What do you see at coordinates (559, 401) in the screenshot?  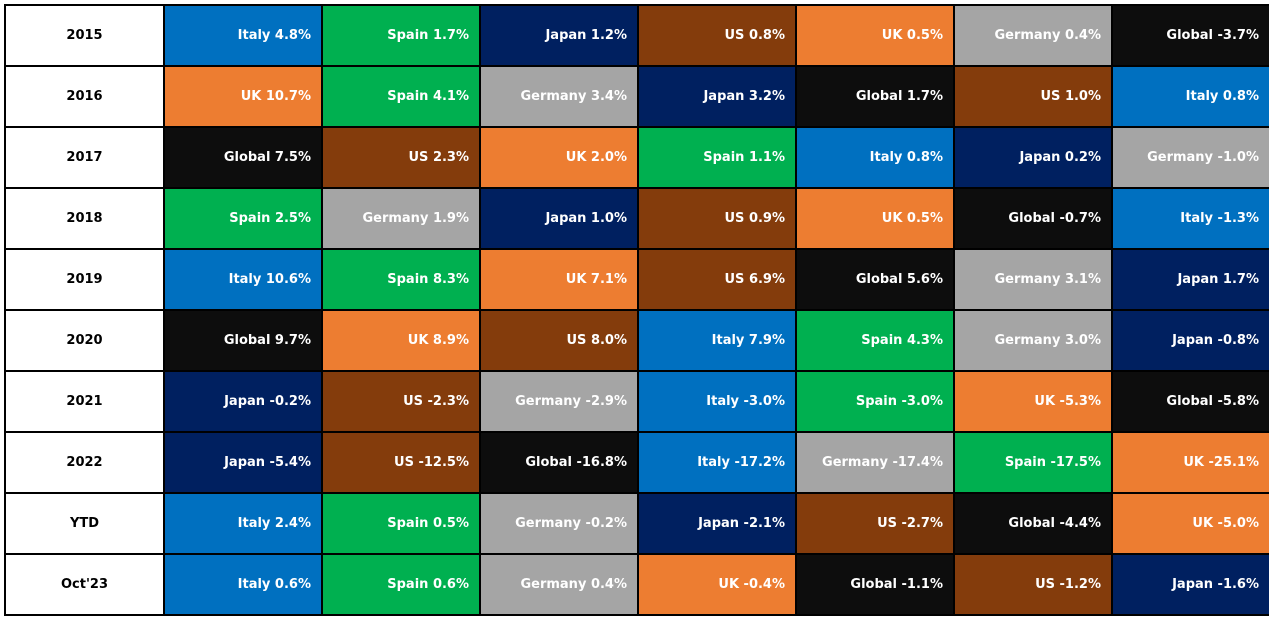 I see `cell-germany: Germany -2.9%` at bounding box center [559, 401].